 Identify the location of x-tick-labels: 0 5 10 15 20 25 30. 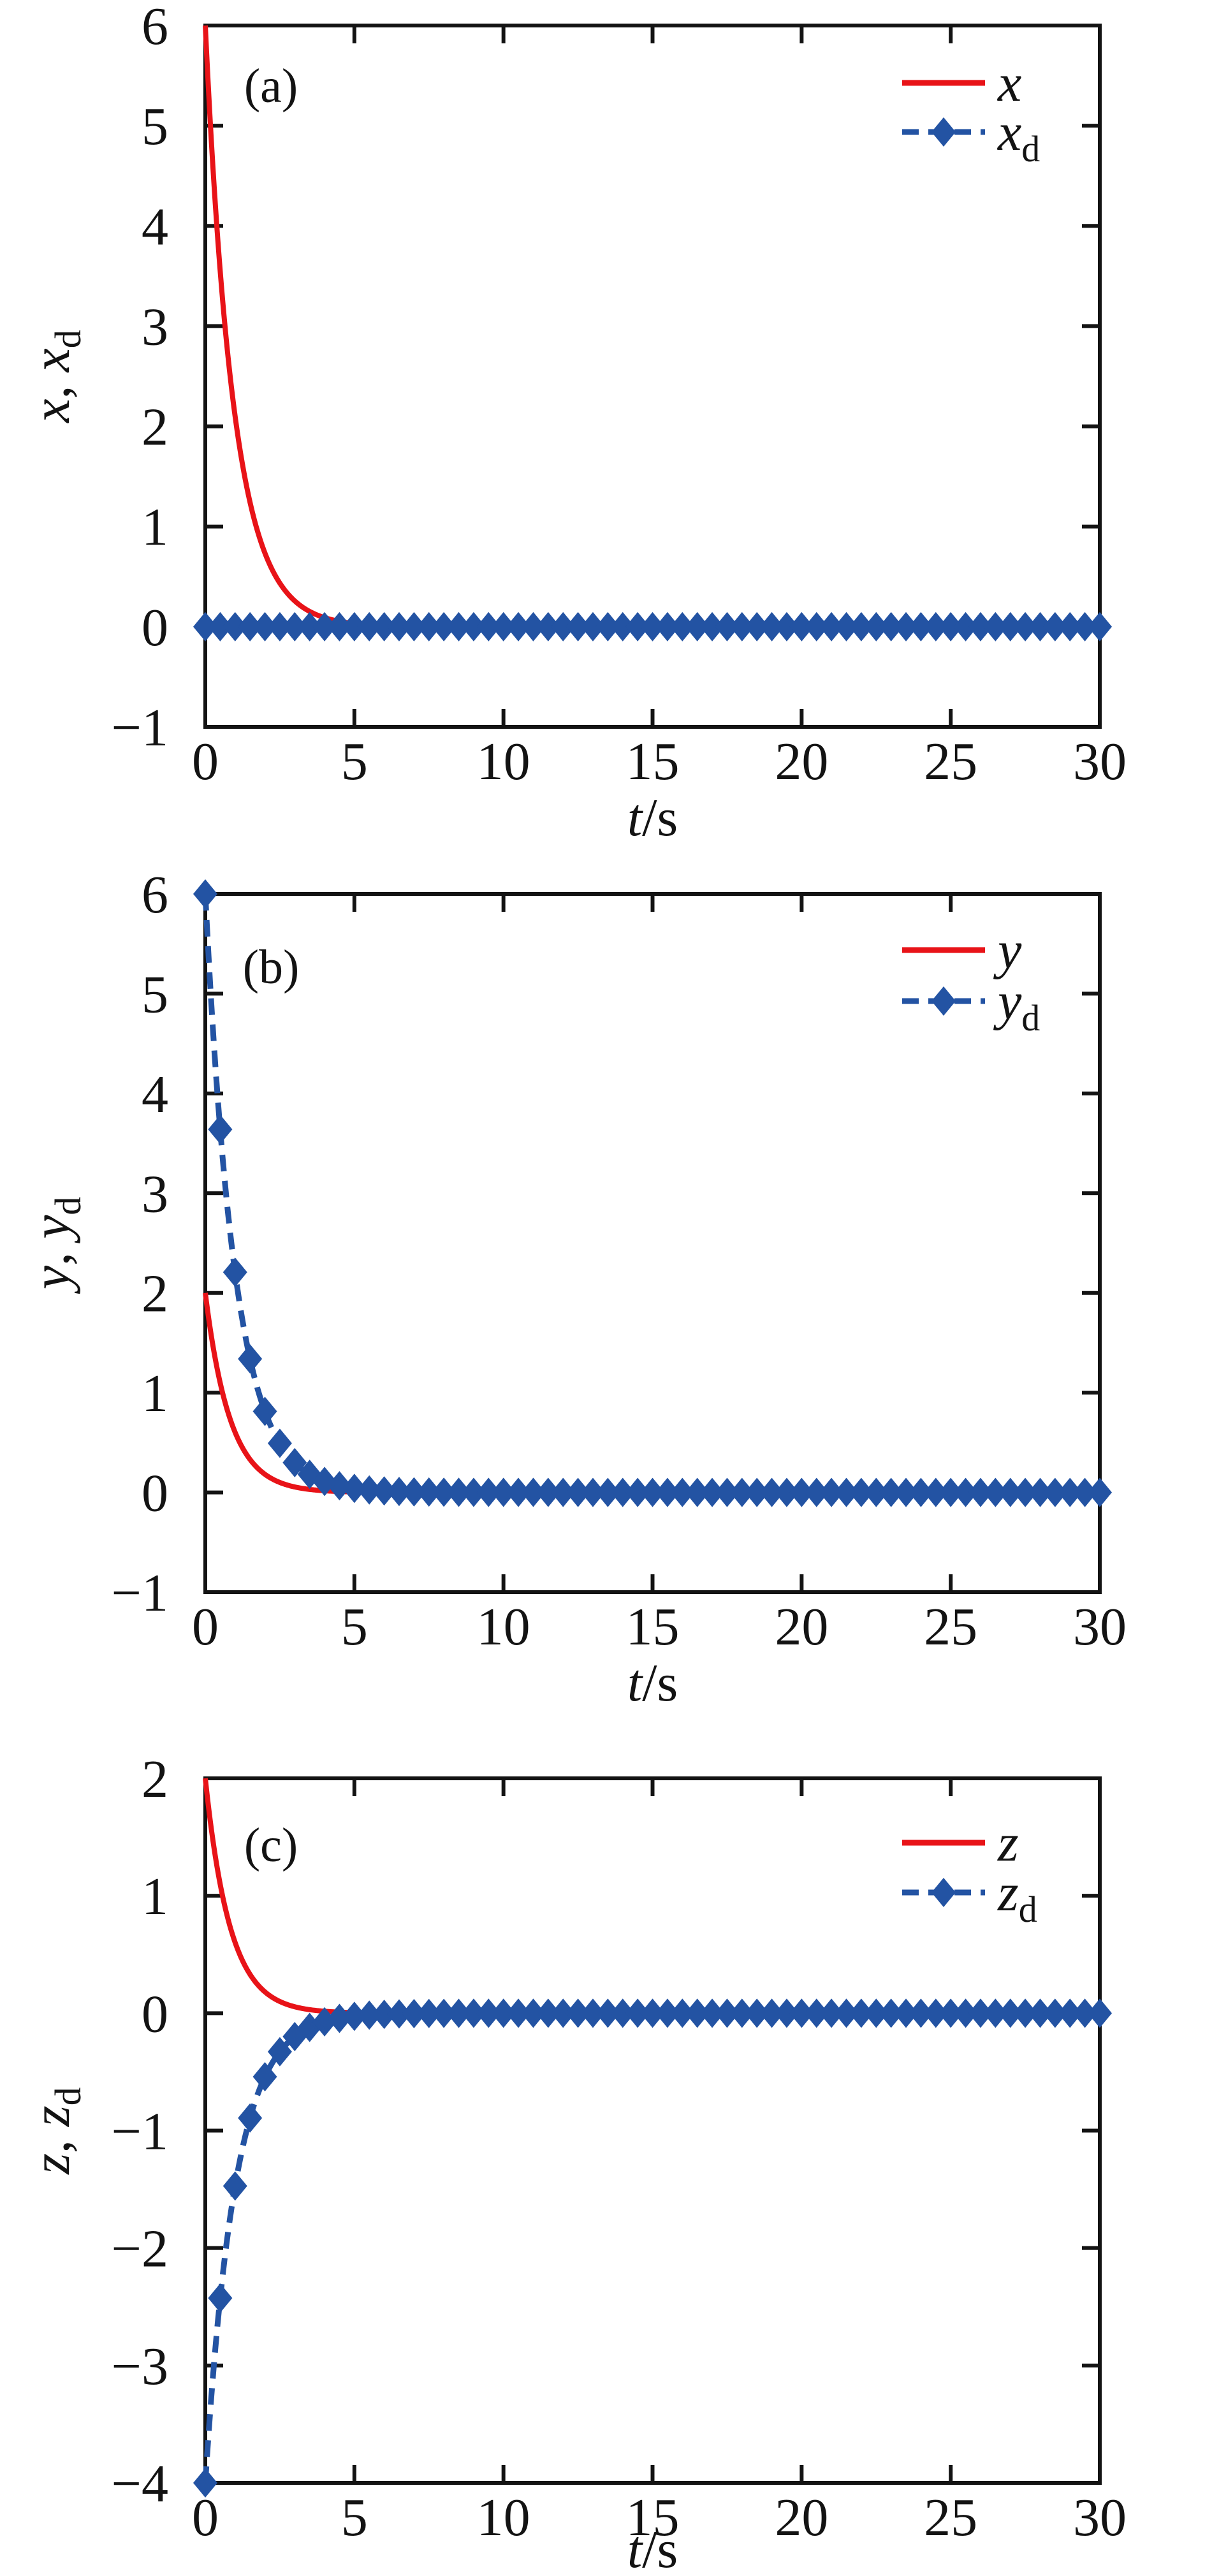
(659, 761).